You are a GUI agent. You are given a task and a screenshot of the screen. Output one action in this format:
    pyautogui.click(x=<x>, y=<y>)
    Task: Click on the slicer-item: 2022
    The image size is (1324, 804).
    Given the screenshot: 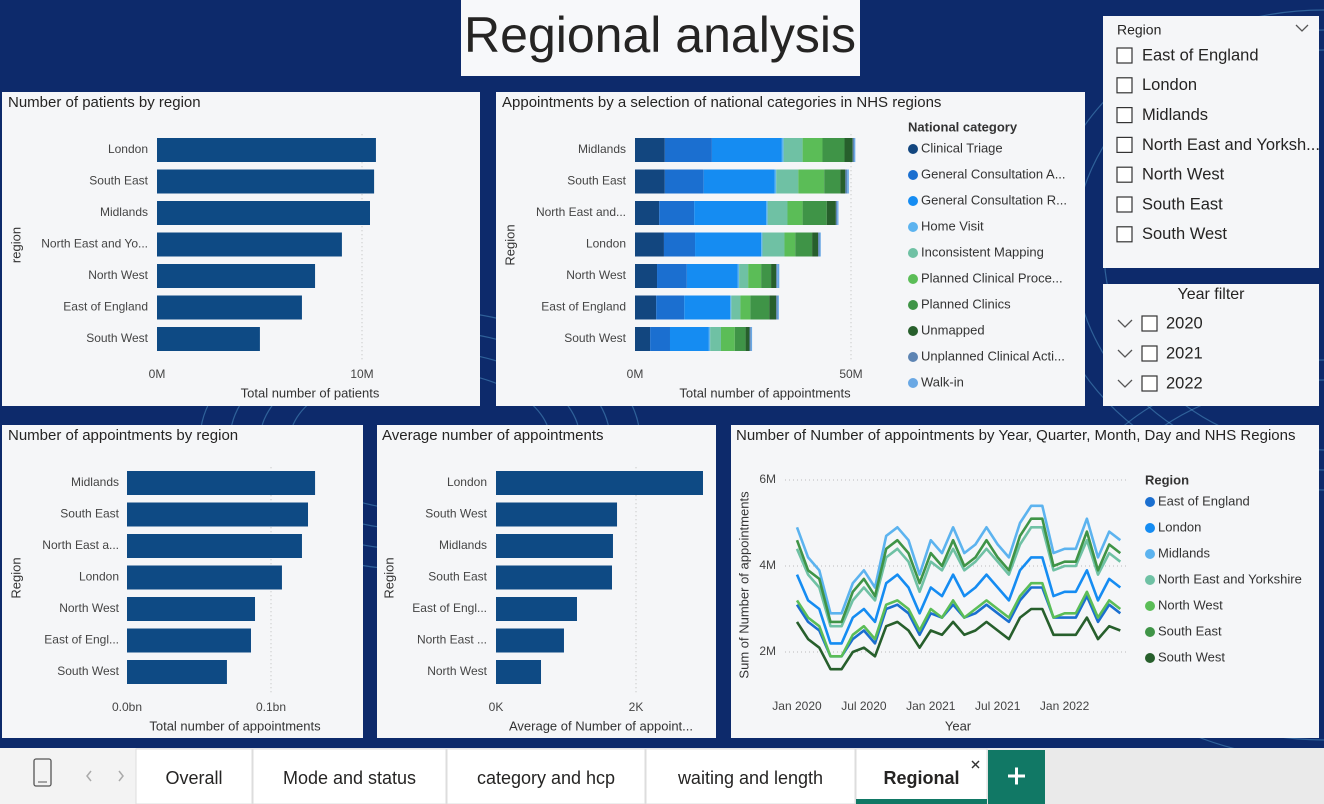 What is the action you would take?
    pyautogui.click(x=1184, y=383)
    